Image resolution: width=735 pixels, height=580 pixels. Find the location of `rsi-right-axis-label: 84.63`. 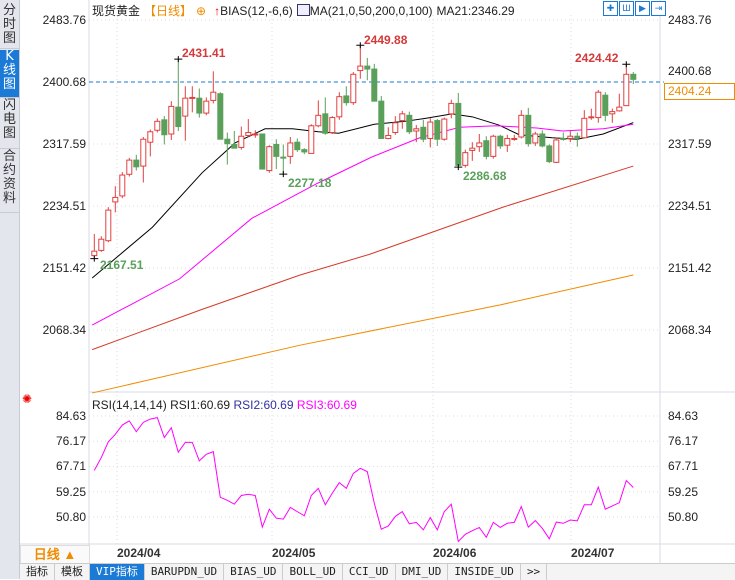

rsi-right-axis-label: 84.63 is located at coordinates (683, 416).